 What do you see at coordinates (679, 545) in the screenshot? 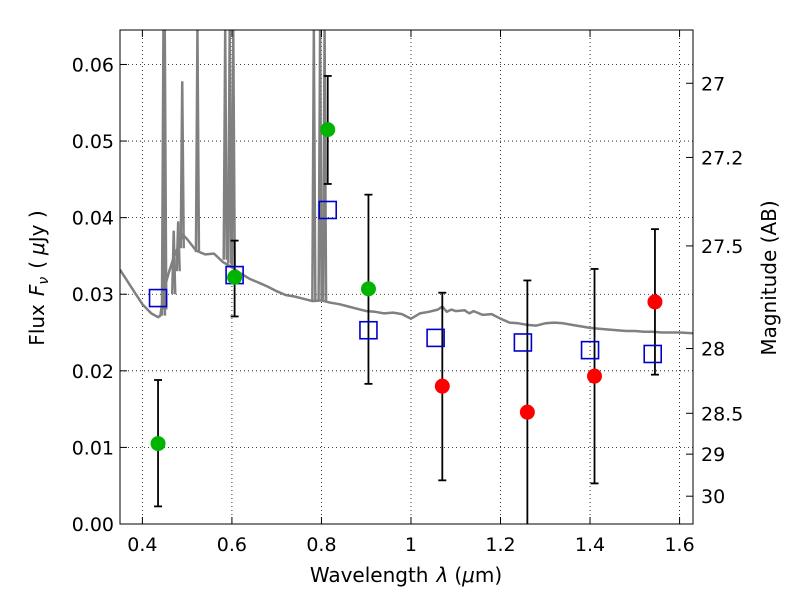
I see `x-tick-label: 1.6` at bounding box center [679, 545].